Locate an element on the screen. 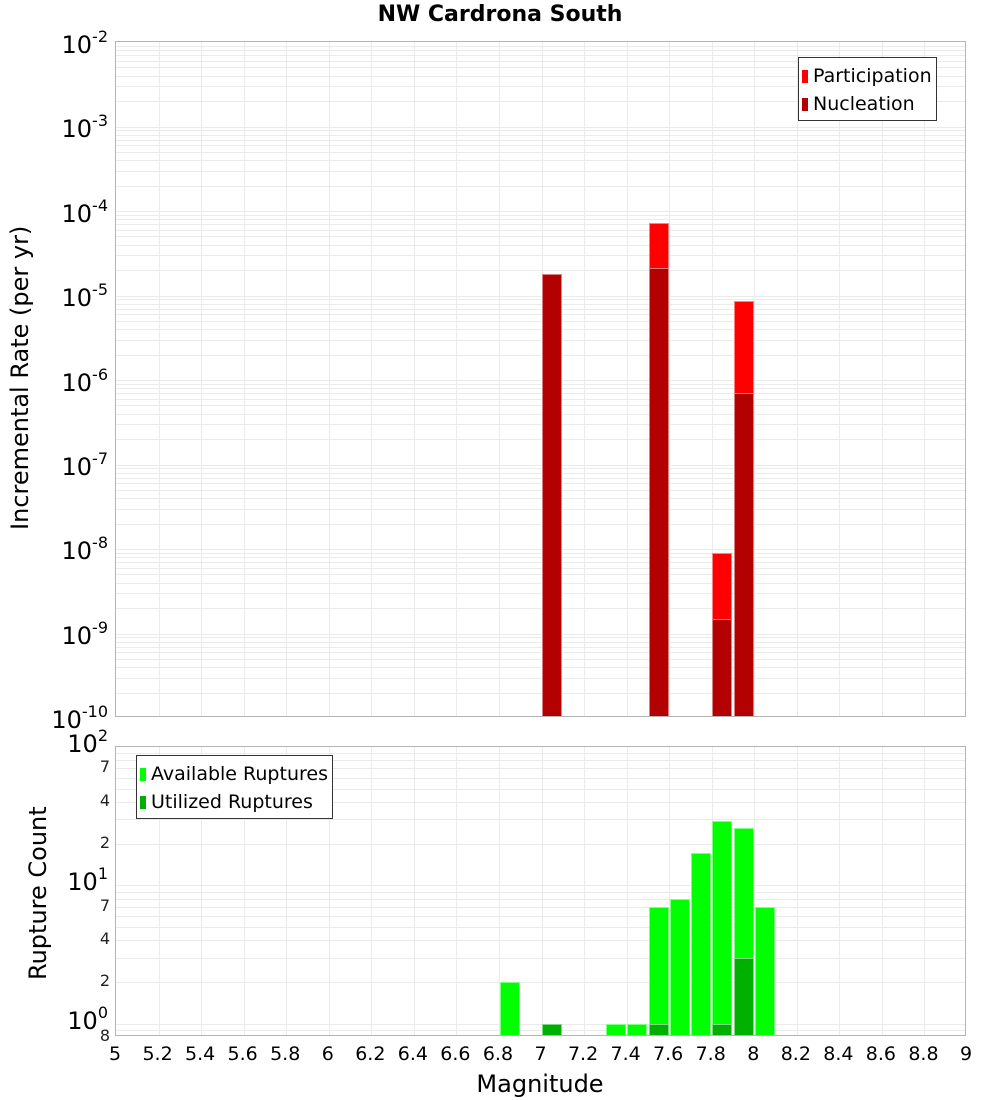 The image size is (1000, 1100). legend-item-participation: Participation is located at coordinates (867, 76).